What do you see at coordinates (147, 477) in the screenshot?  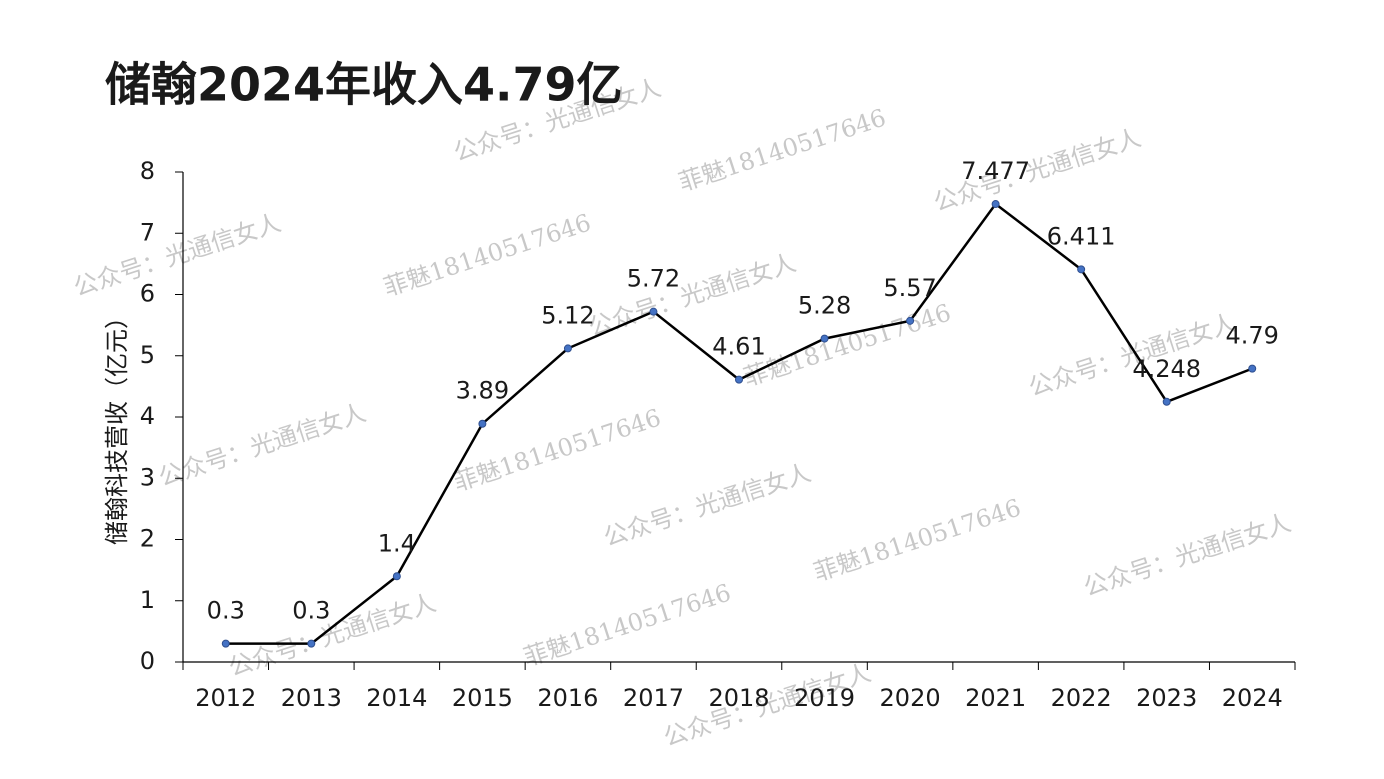 I see `y-tick-label: 3` at bounding box center [147, 477].